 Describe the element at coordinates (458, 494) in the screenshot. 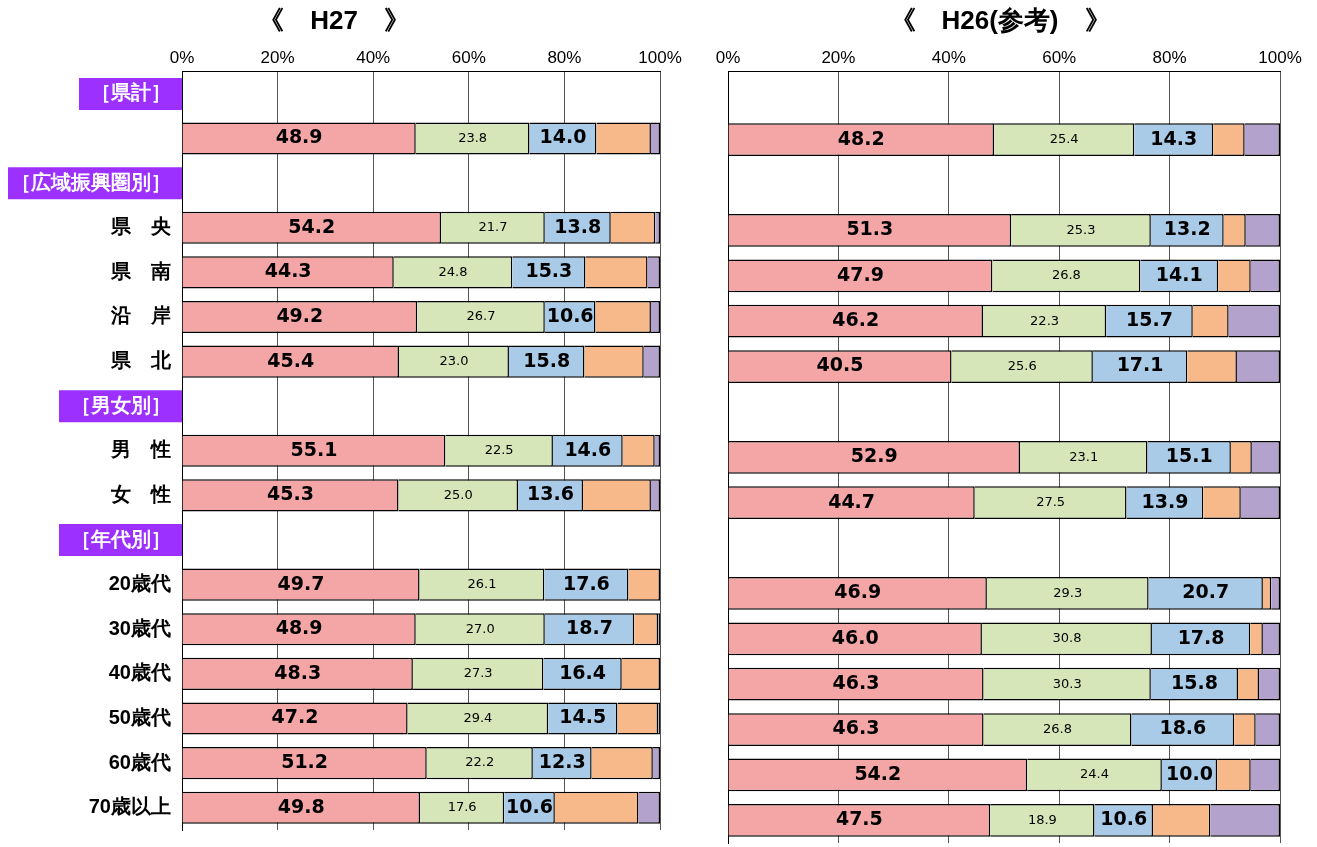

I see `data-label: 25.0` at that location.